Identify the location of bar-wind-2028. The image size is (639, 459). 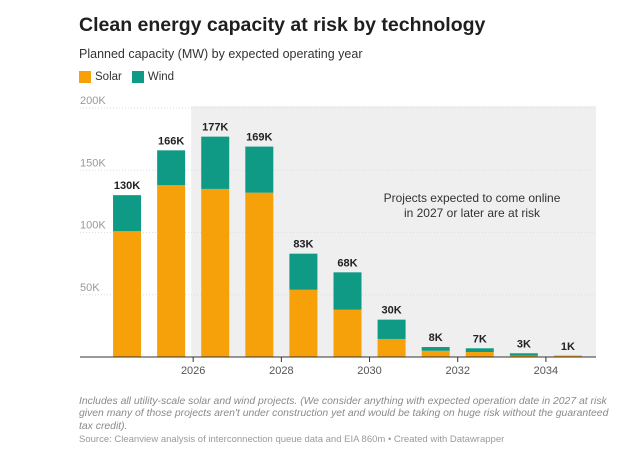
(259, 169).